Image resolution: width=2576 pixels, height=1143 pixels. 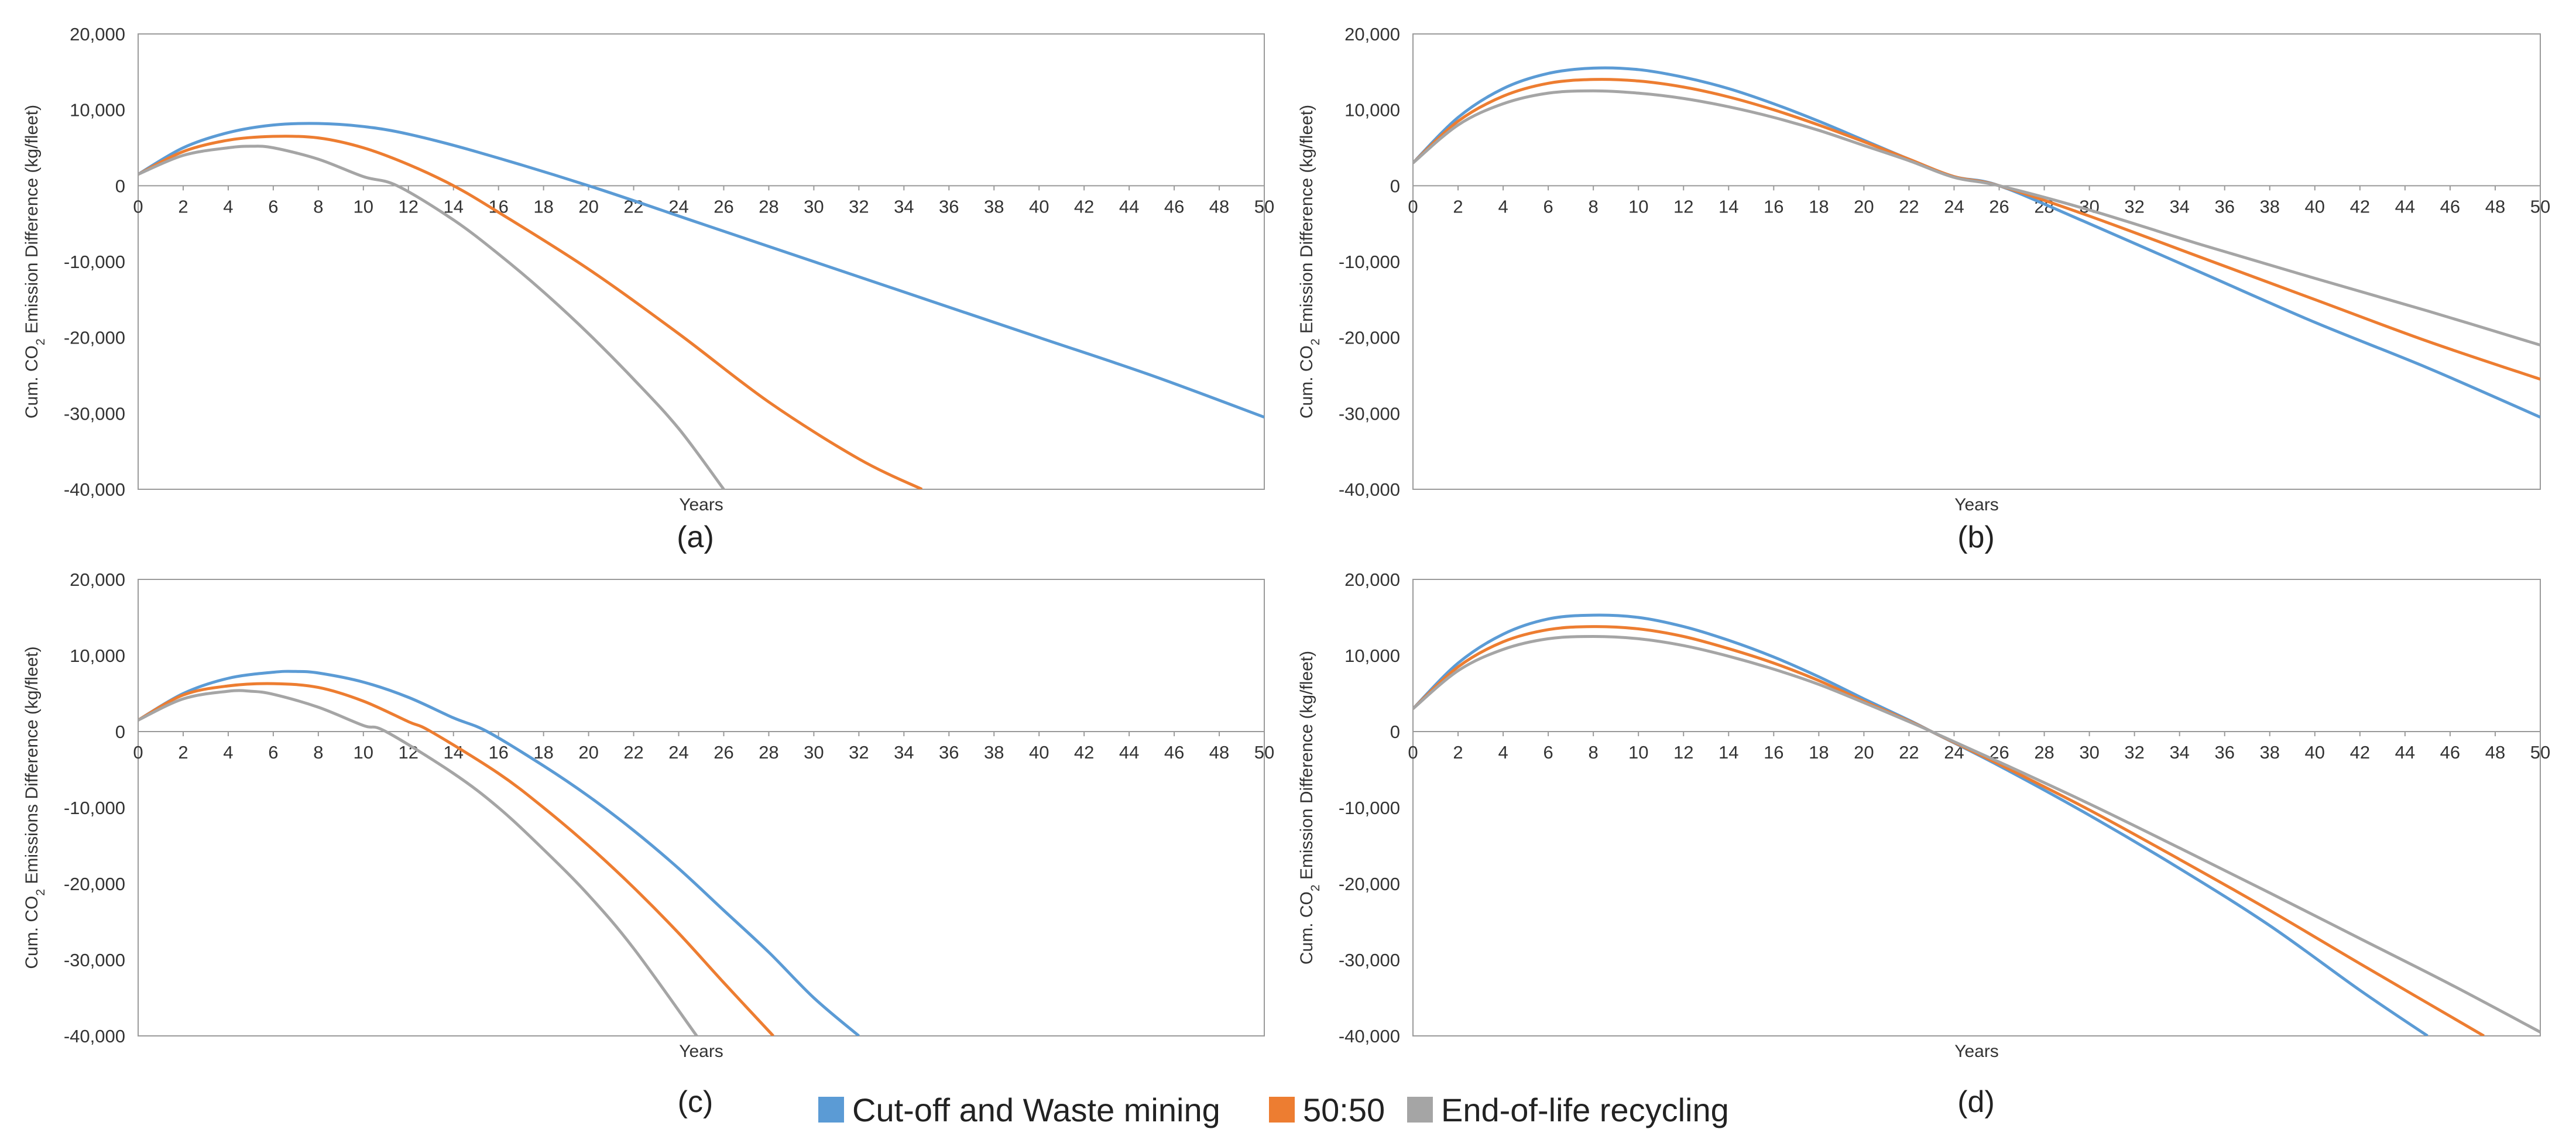 I want to click on legend-swatch, so click(x=831, y=1110).